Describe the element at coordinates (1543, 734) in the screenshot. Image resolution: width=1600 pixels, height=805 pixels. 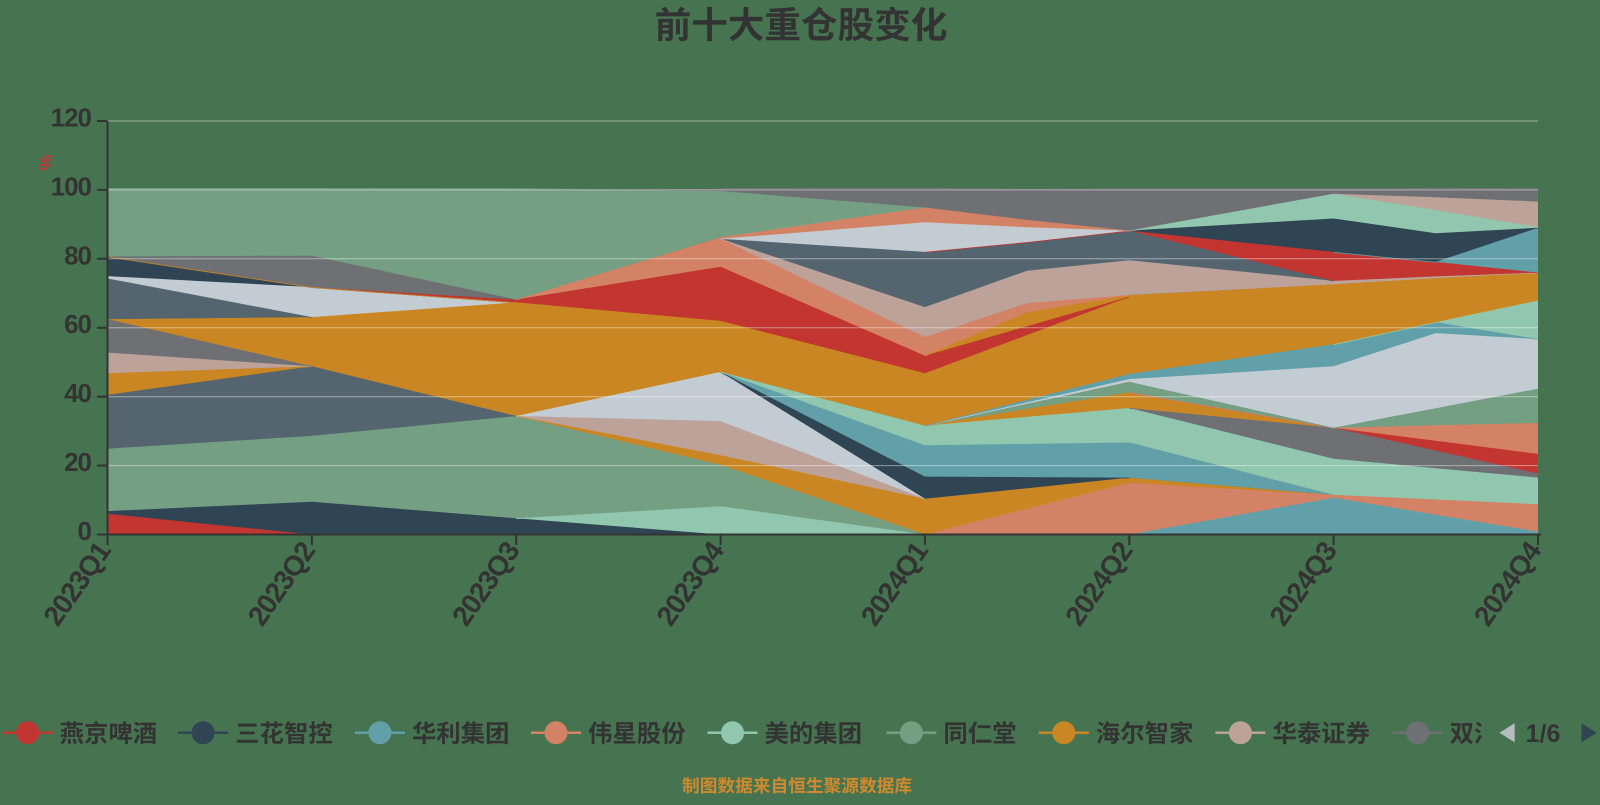
I see `svg-text: 1/6` at that location.